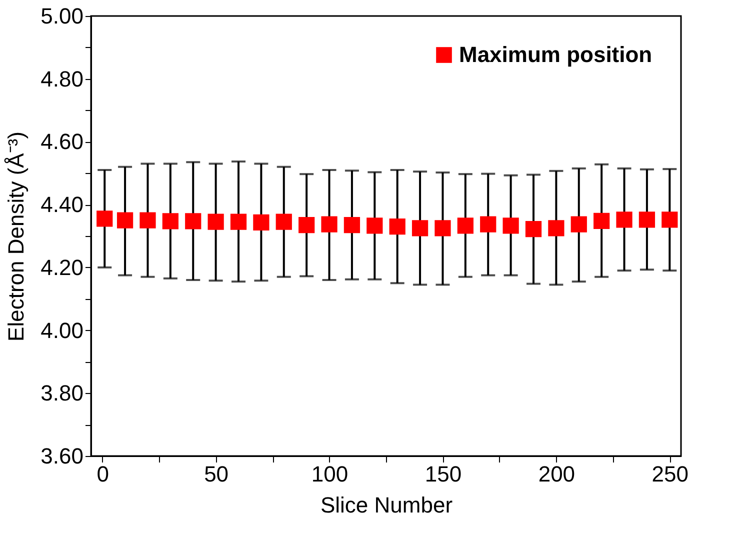 The height and width of the screenshot is (547, 732). Describe the element at coordinates (386, 505) in the screenshot. I see `x-axis-title: Slice Number` at that location.